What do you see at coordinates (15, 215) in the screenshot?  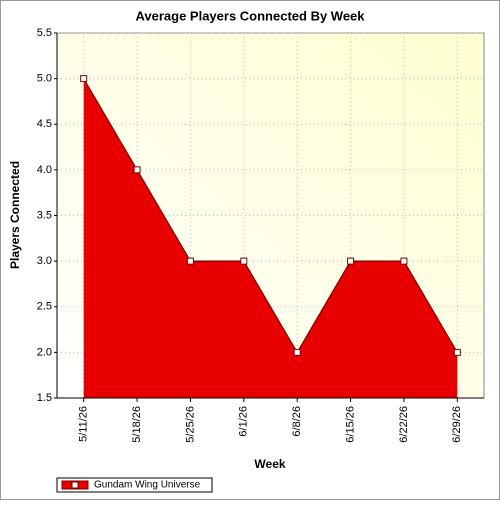 I see `y-axis-label: Players Connected` at bounding box center [15, 215].